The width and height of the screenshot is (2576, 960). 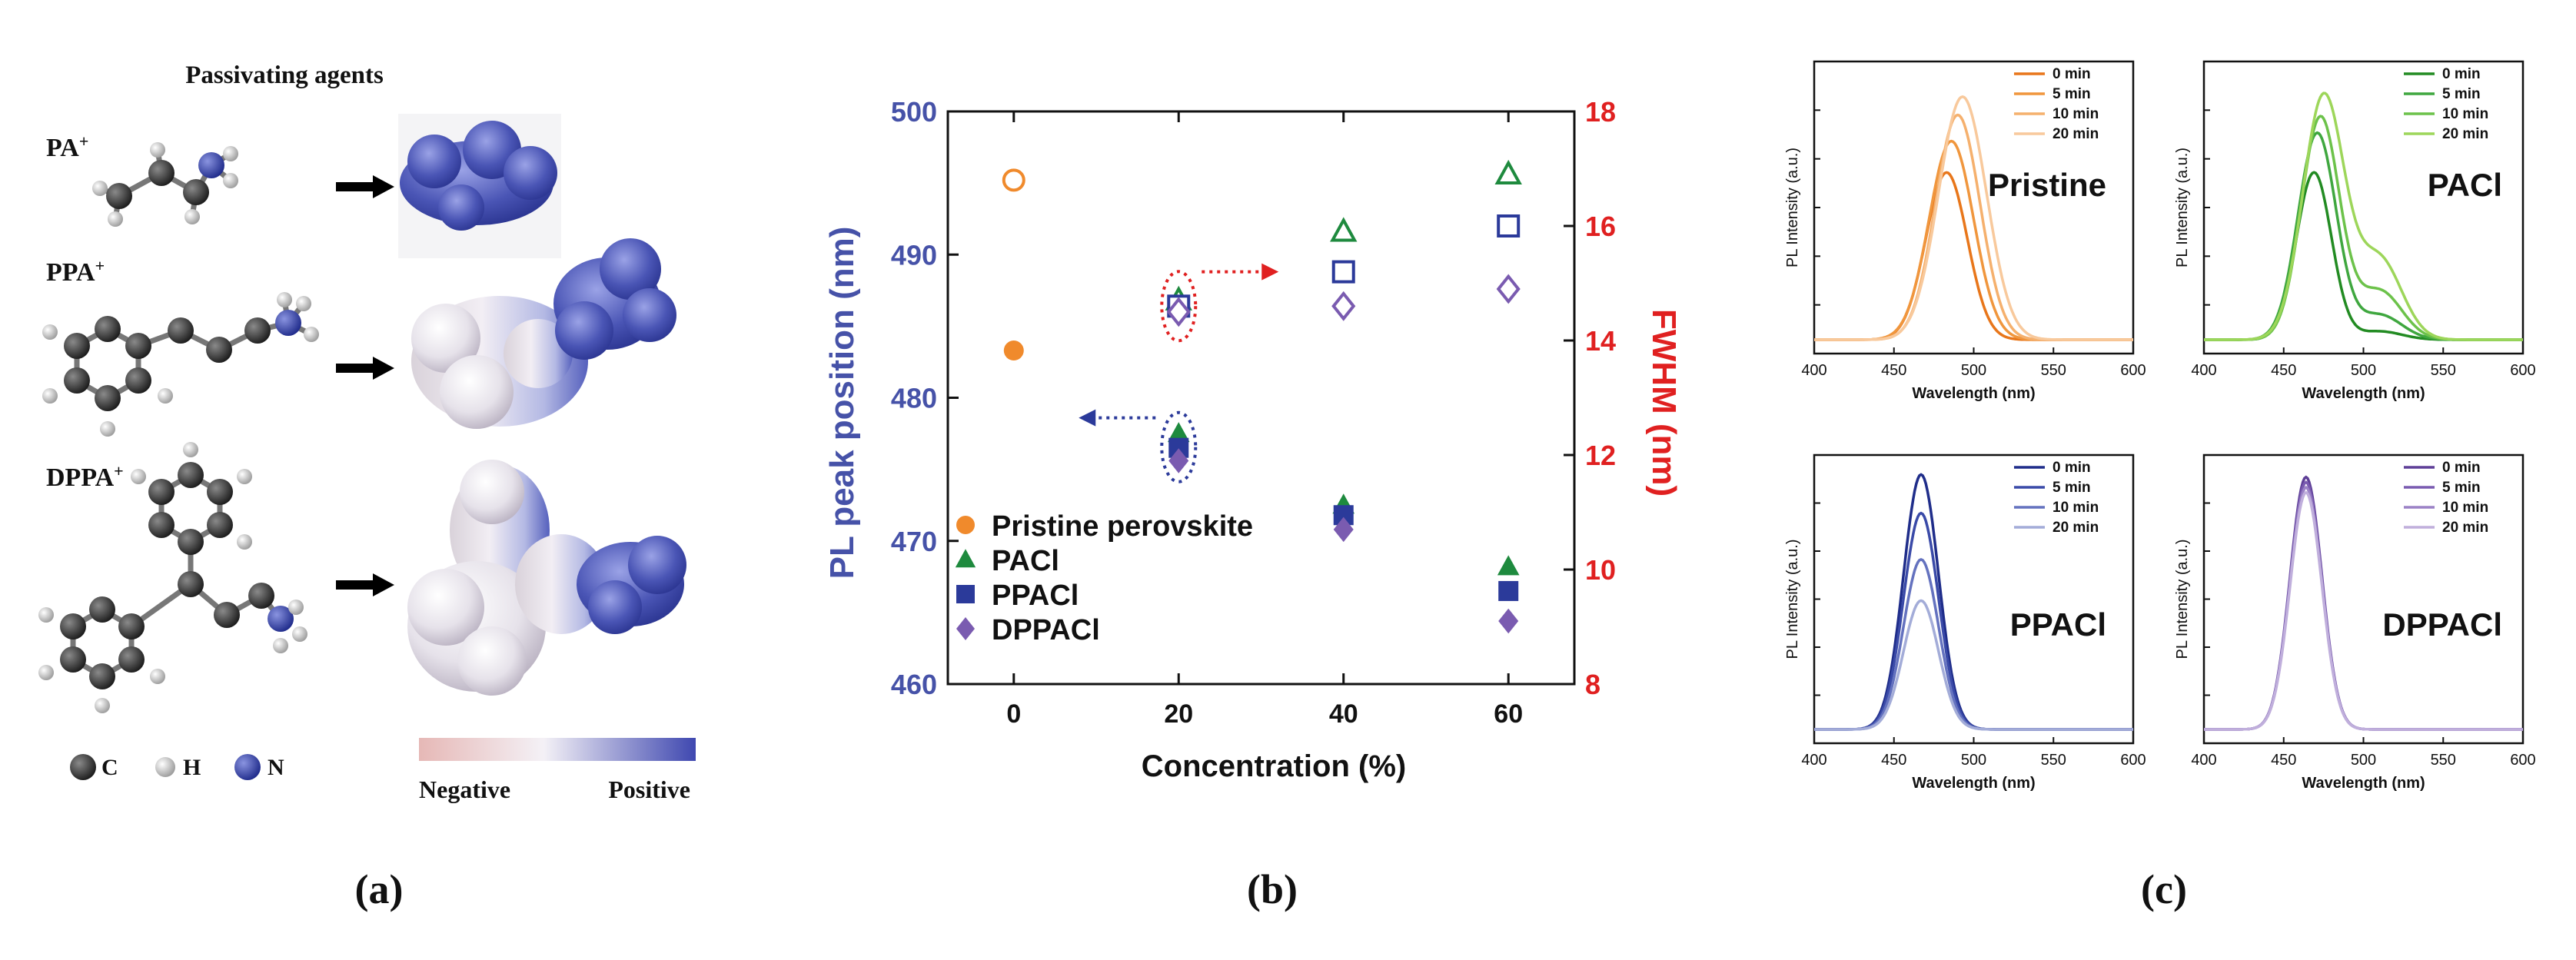 I want to click on legend-marker-pristine-perovskite, so click(x=965, y=525).